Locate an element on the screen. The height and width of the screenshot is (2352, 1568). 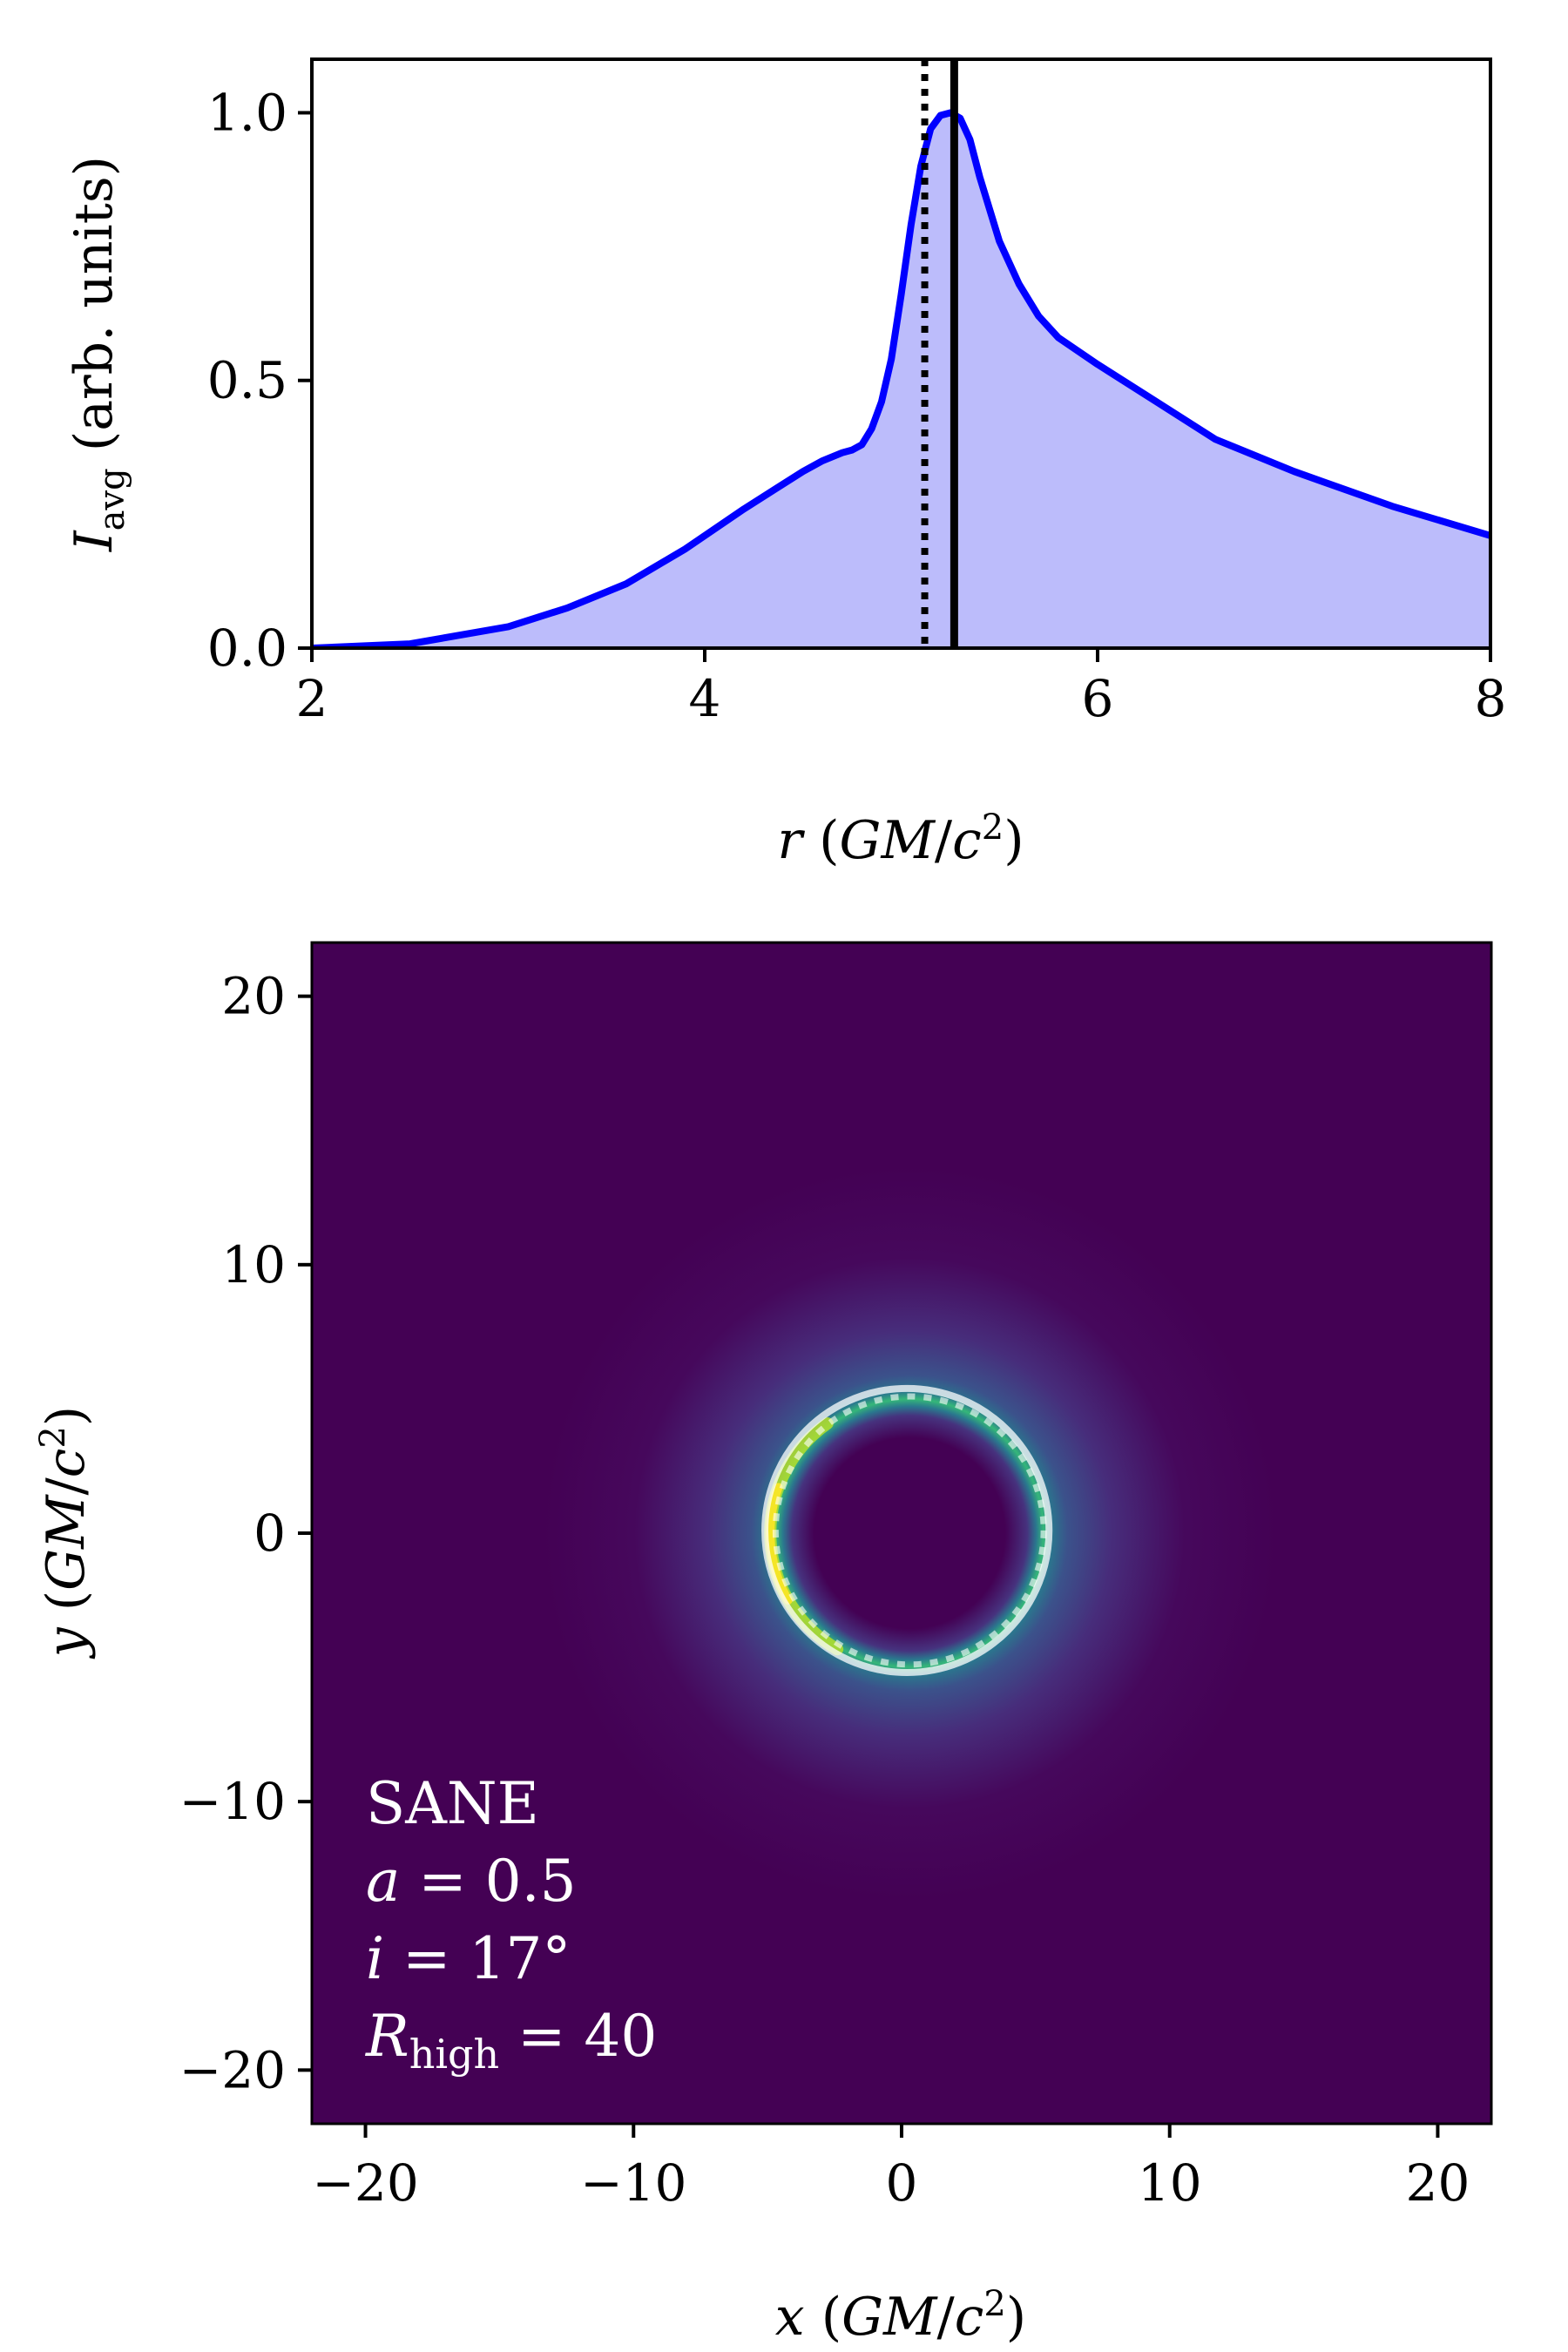
y-tick-label: 1.0 is located at coordinates (247, 113).